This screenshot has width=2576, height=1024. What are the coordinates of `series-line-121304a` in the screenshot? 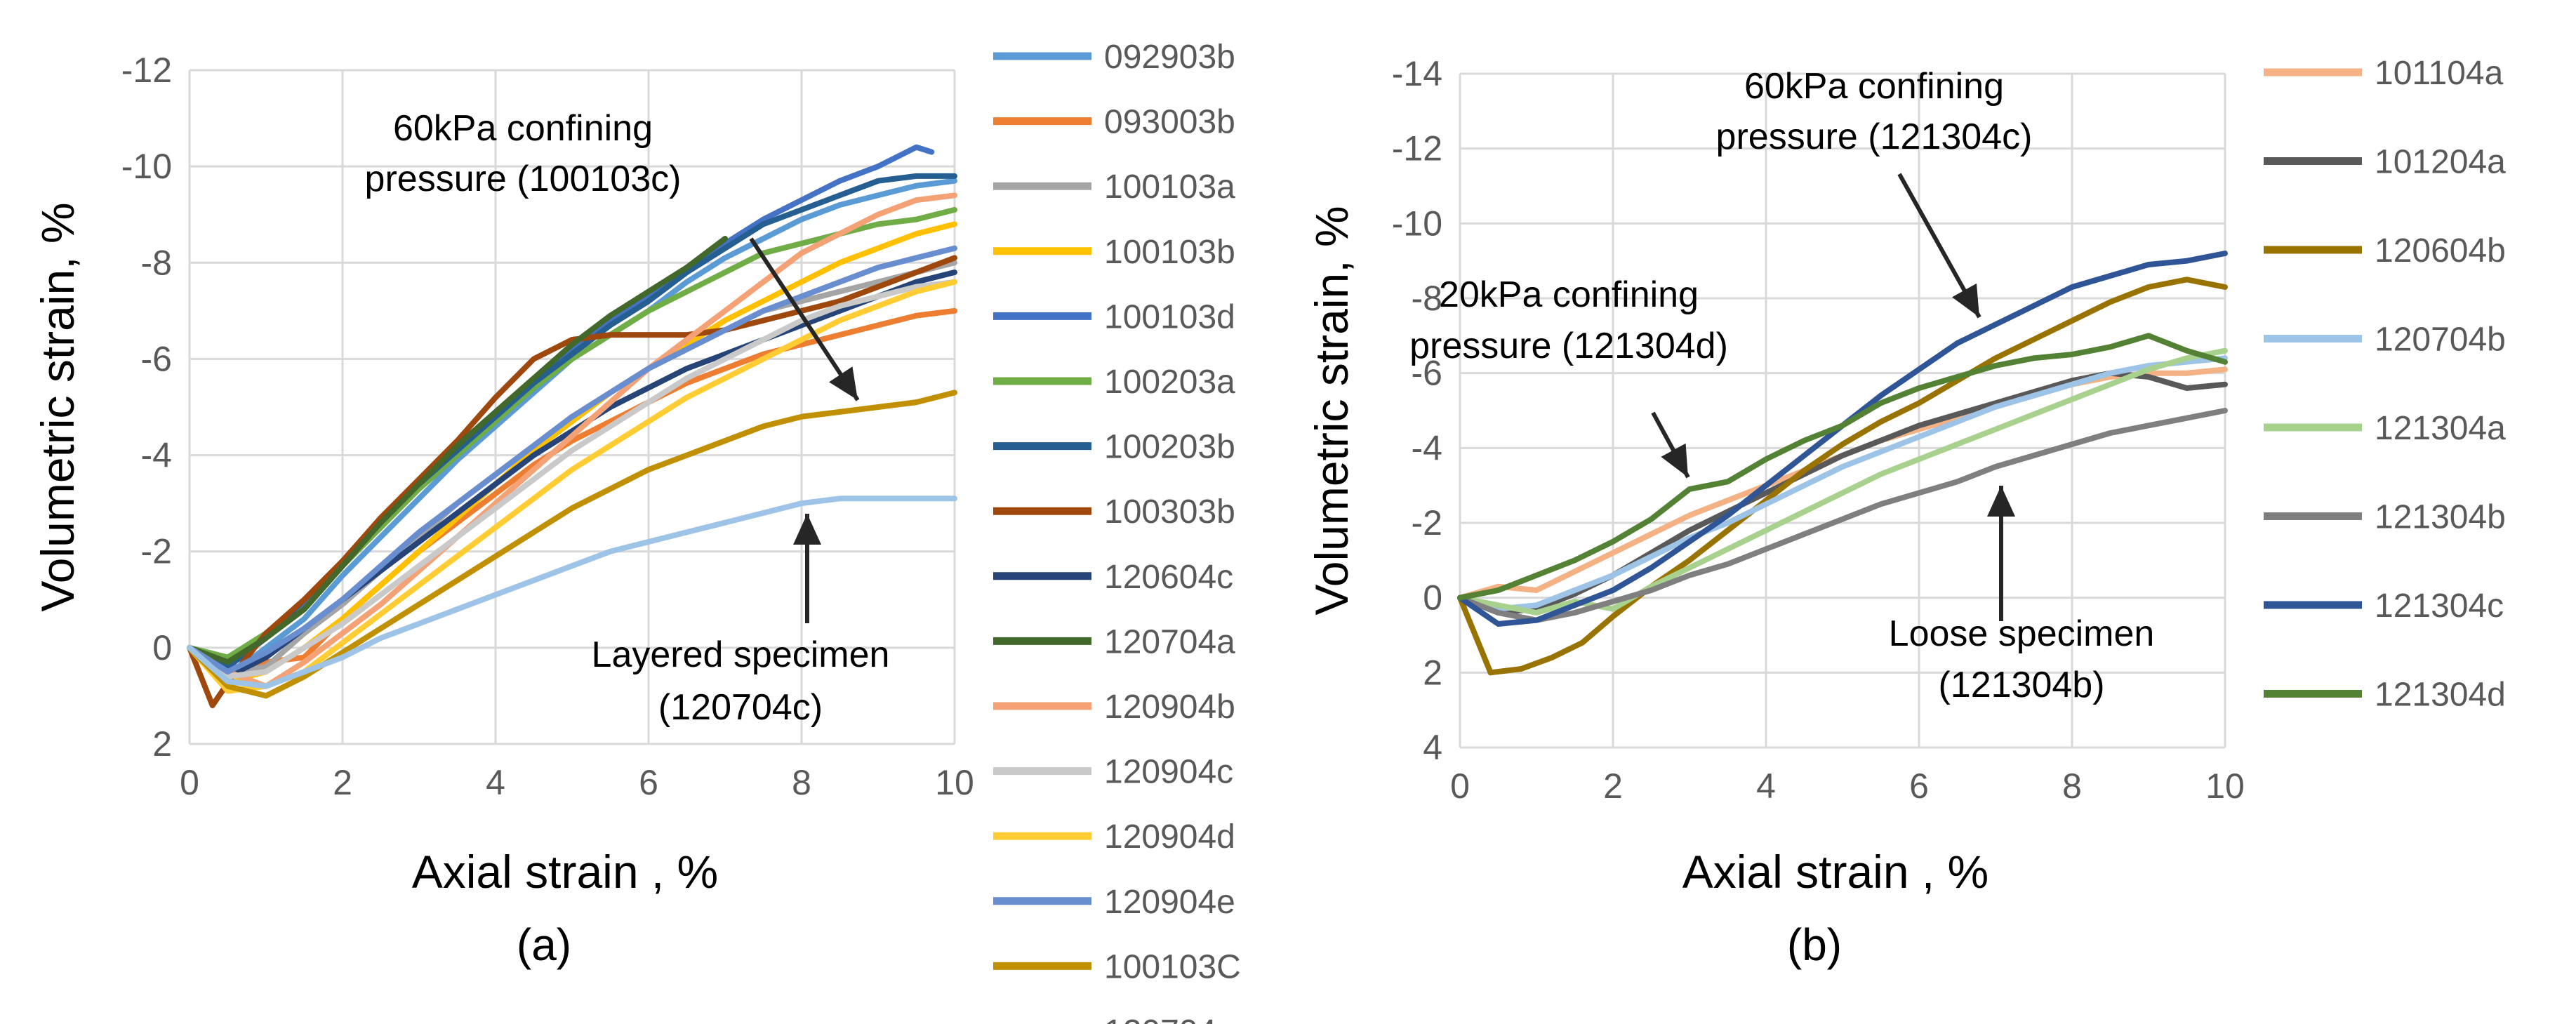 It's located at (1843, 482).